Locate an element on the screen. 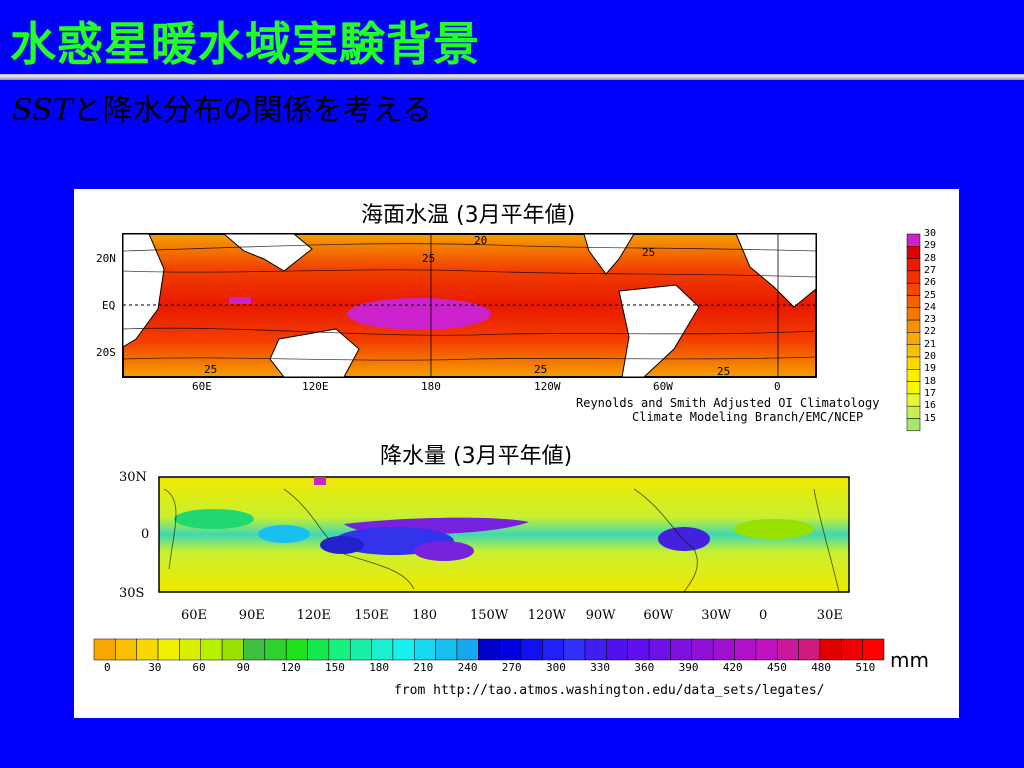  precip-lon-label: 30W is located at coordinates (716, 615).